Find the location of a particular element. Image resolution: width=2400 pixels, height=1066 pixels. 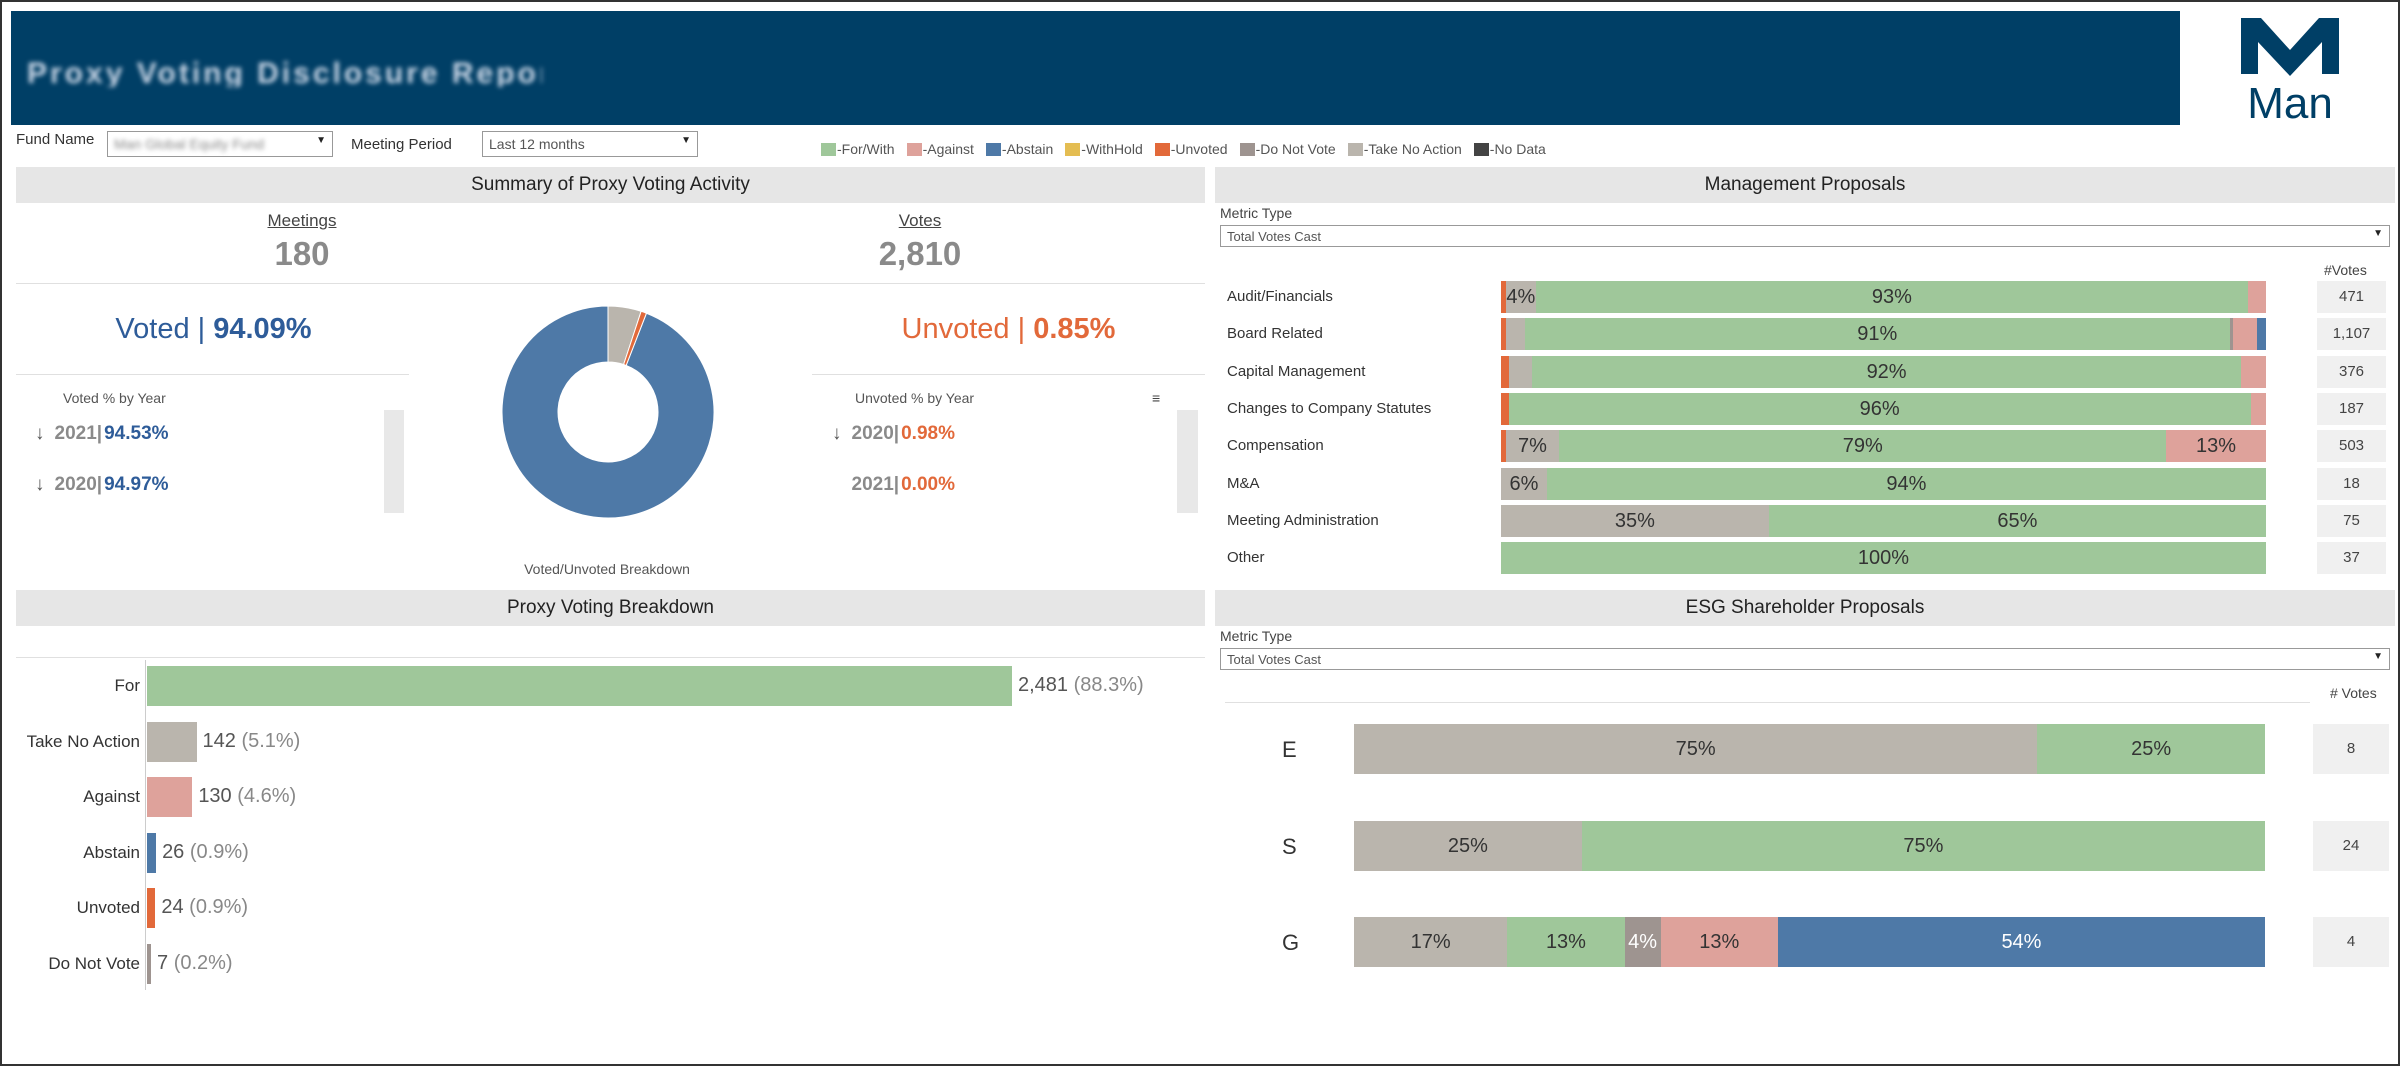

donut-slice-voted is located at coordinates (608, 412).